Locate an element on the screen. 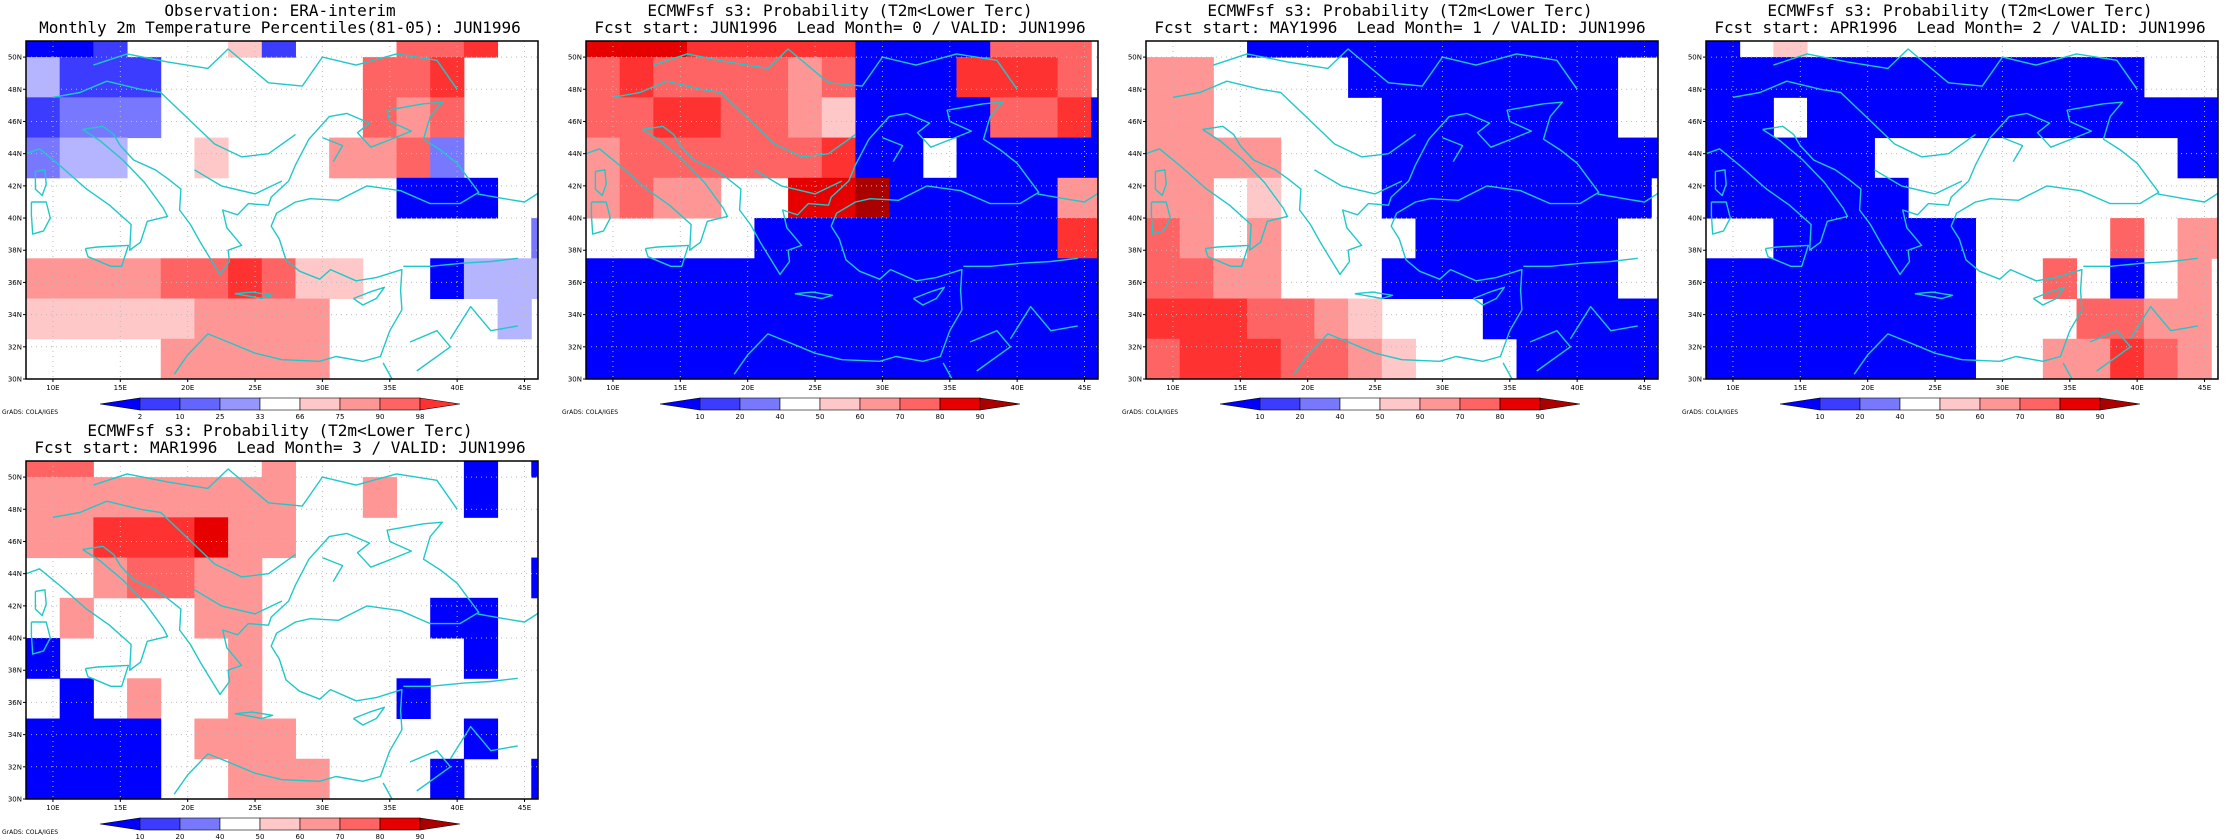 Image resolution: width=2240 pixels, height=840 pixels. lat-tick-label: 42N is located at coordinates (575, 186).